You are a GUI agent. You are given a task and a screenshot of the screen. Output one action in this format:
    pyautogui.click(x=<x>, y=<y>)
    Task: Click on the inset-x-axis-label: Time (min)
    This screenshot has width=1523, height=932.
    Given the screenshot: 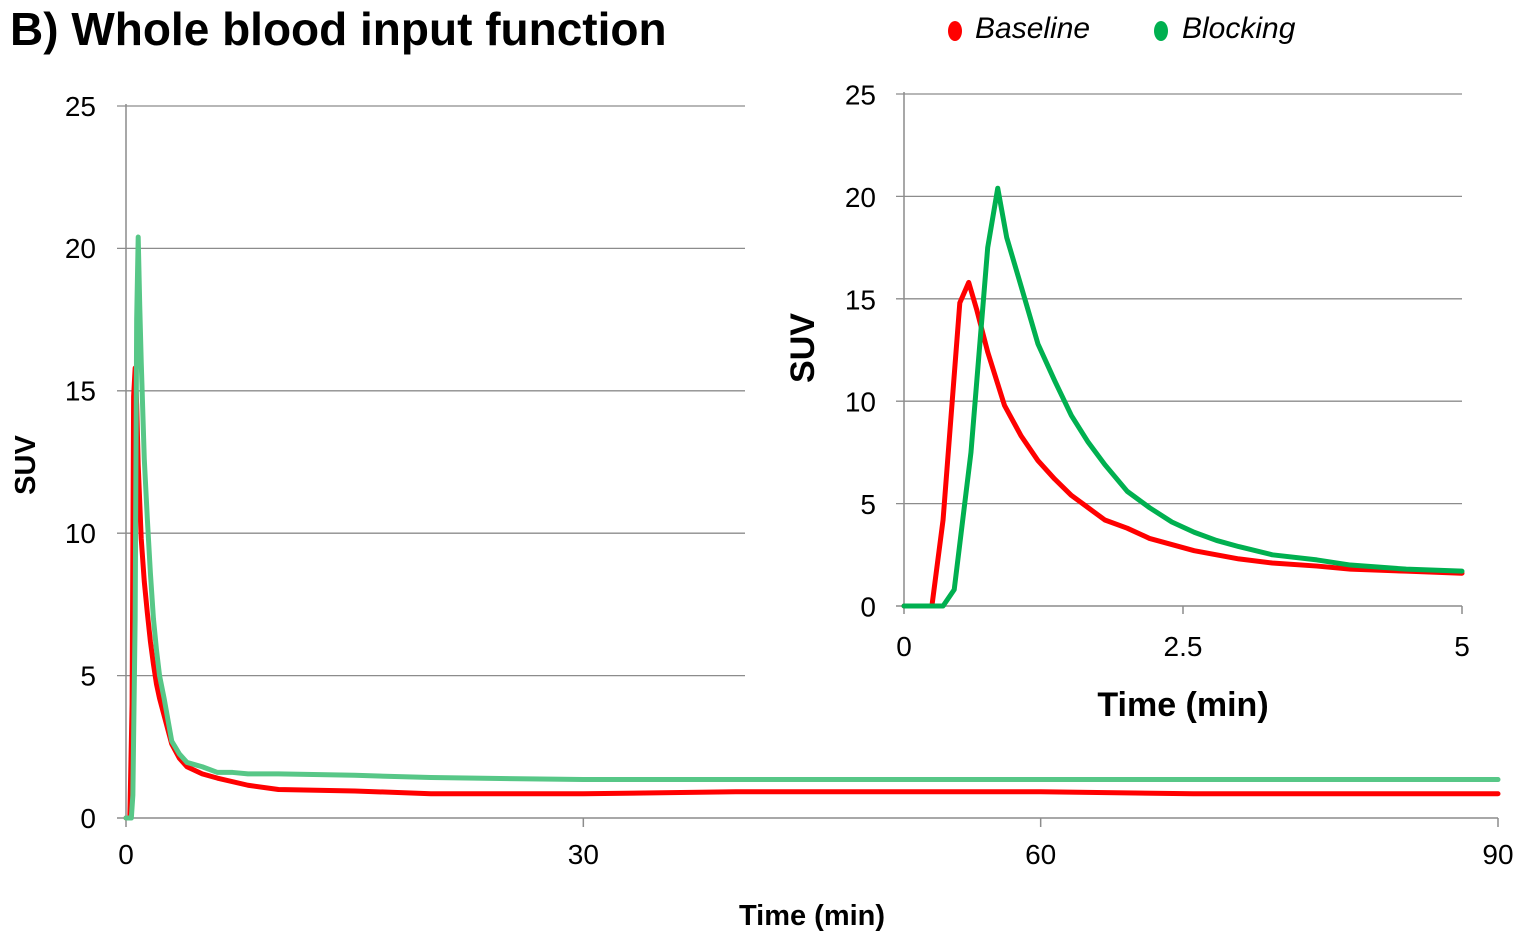 What is the action you would take?
    pyautogui.click(x=1182, y=705)
    